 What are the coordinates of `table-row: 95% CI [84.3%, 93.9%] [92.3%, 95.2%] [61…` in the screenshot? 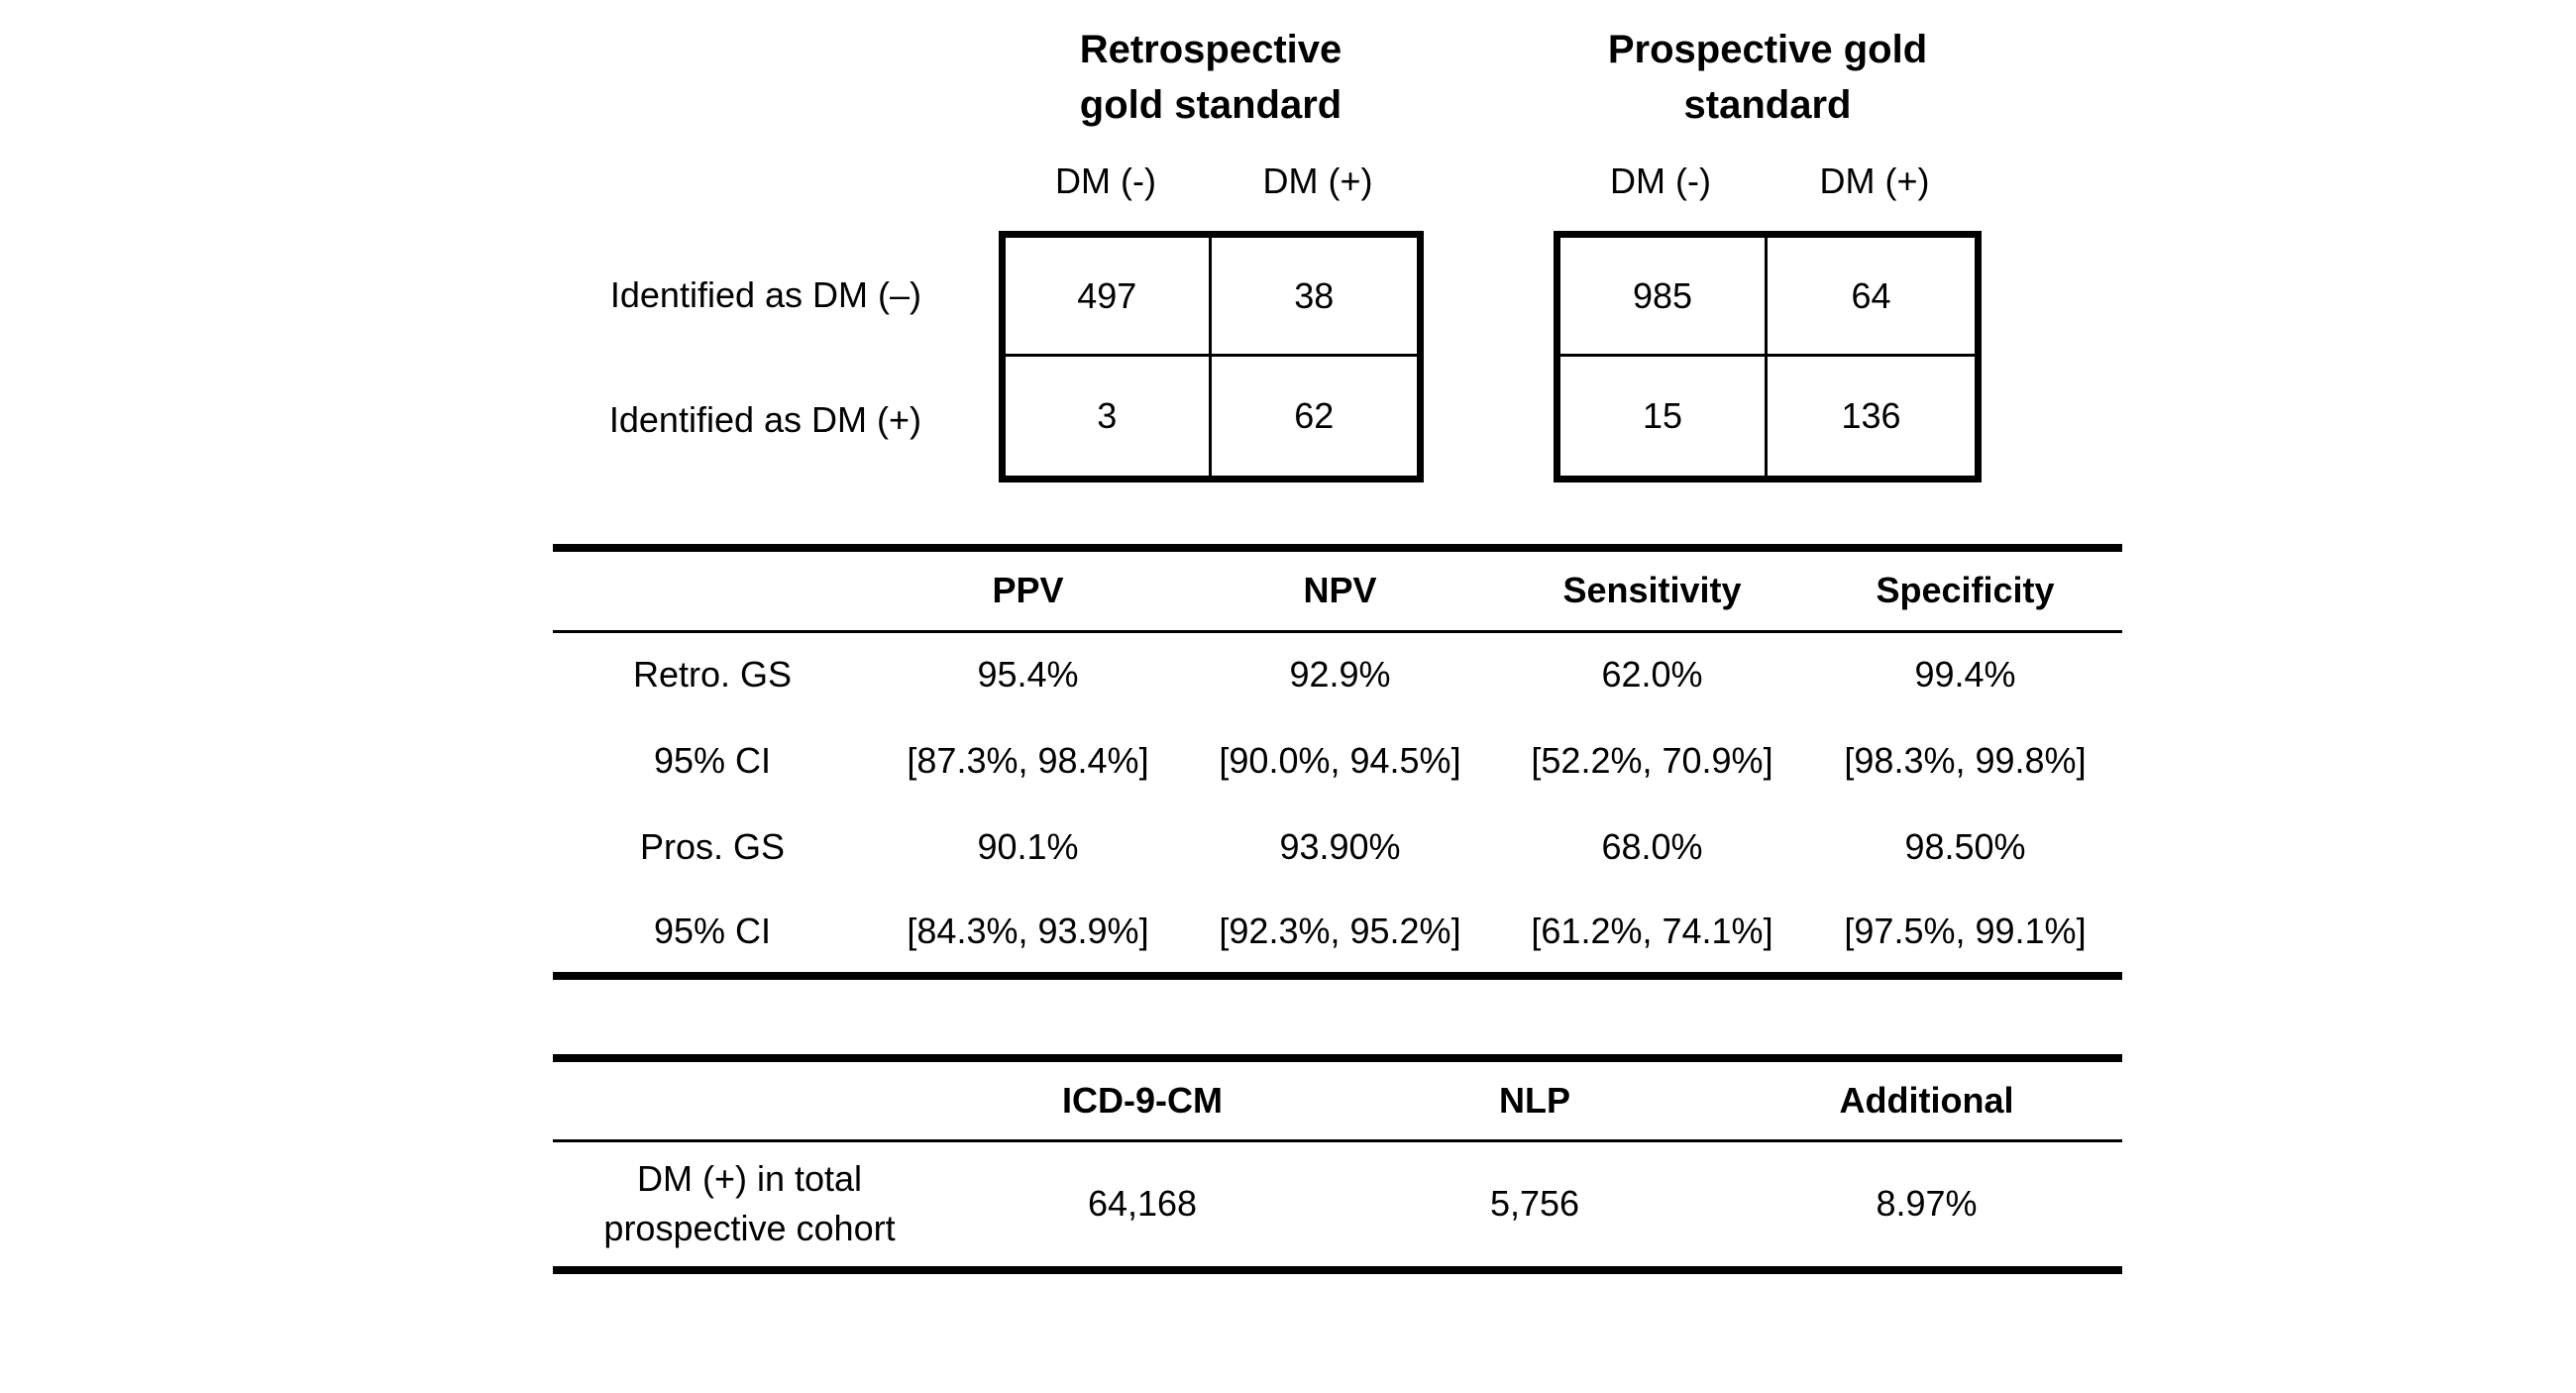 It's located at (1338, 933).